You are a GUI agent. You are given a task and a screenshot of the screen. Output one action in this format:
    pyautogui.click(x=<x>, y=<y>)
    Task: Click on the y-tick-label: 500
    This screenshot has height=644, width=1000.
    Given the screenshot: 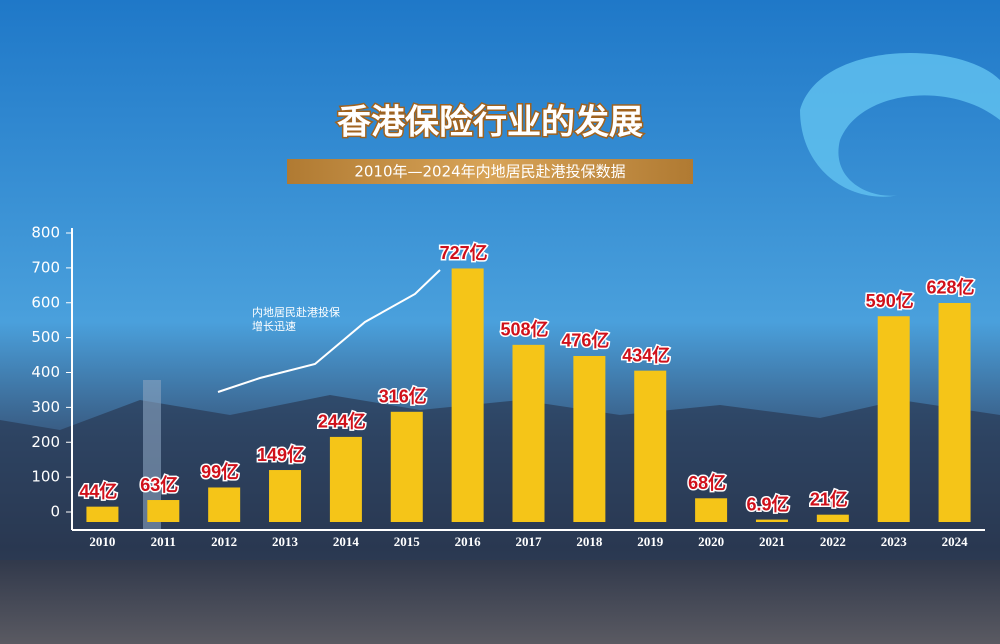 What is the action you would take?
    pyautogui.click(x=45, y=337)
    